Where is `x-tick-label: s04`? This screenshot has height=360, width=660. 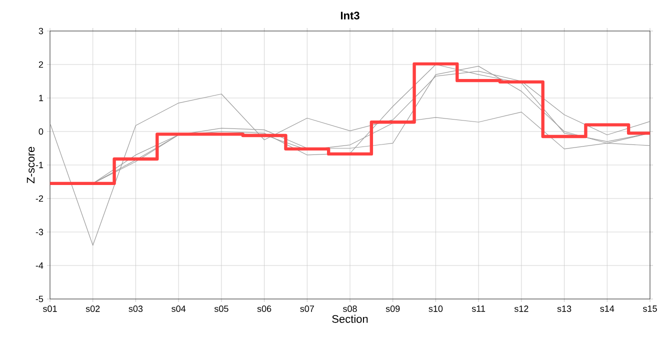
x-tick-label: s04 is located at coordinates (179, 309).